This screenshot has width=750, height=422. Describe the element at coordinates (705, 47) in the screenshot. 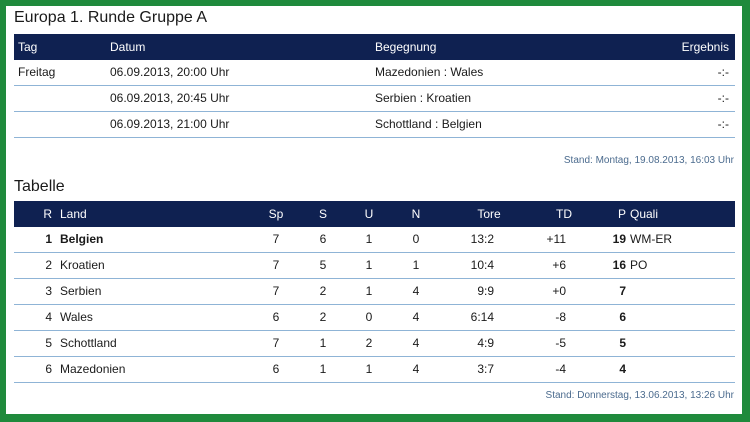

I see `col-ergebnis: Ergebnis` at that location.